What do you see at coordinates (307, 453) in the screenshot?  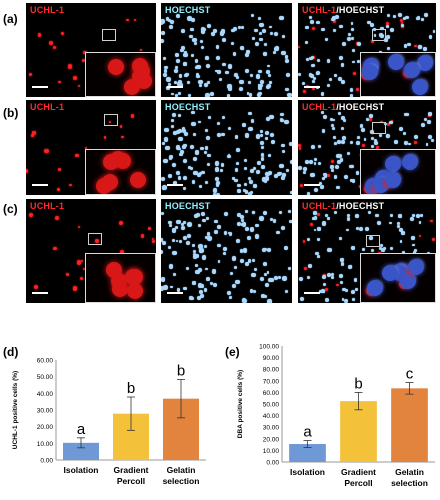 I see `bar` at bounding box center [307, 453].